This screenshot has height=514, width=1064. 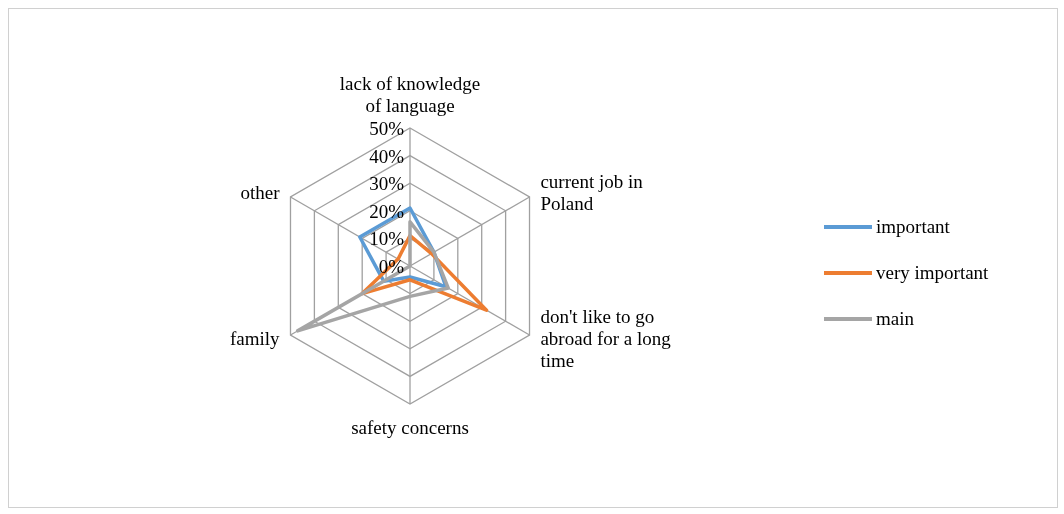 I want to click on y-tick-label: 50%, so click(x=387, y=128).